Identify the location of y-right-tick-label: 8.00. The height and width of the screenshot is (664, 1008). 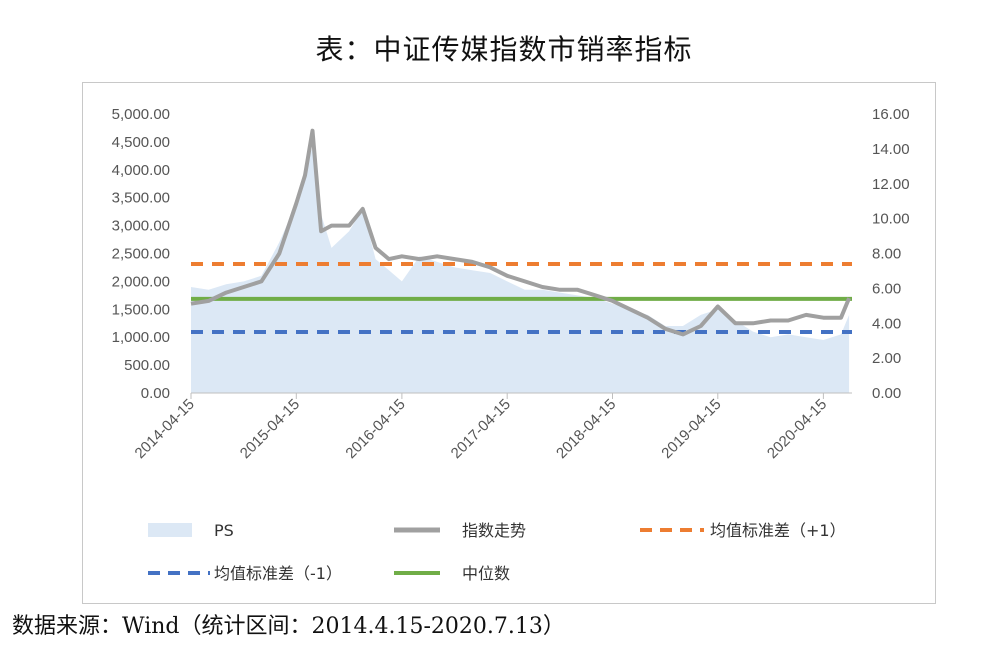
(886, 254).